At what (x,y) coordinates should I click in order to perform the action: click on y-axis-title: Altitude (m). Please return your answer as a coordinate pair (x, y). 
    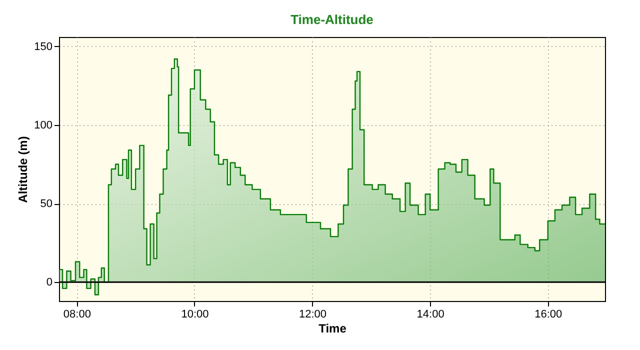
    Looking at the image, I should click on (23, 169).